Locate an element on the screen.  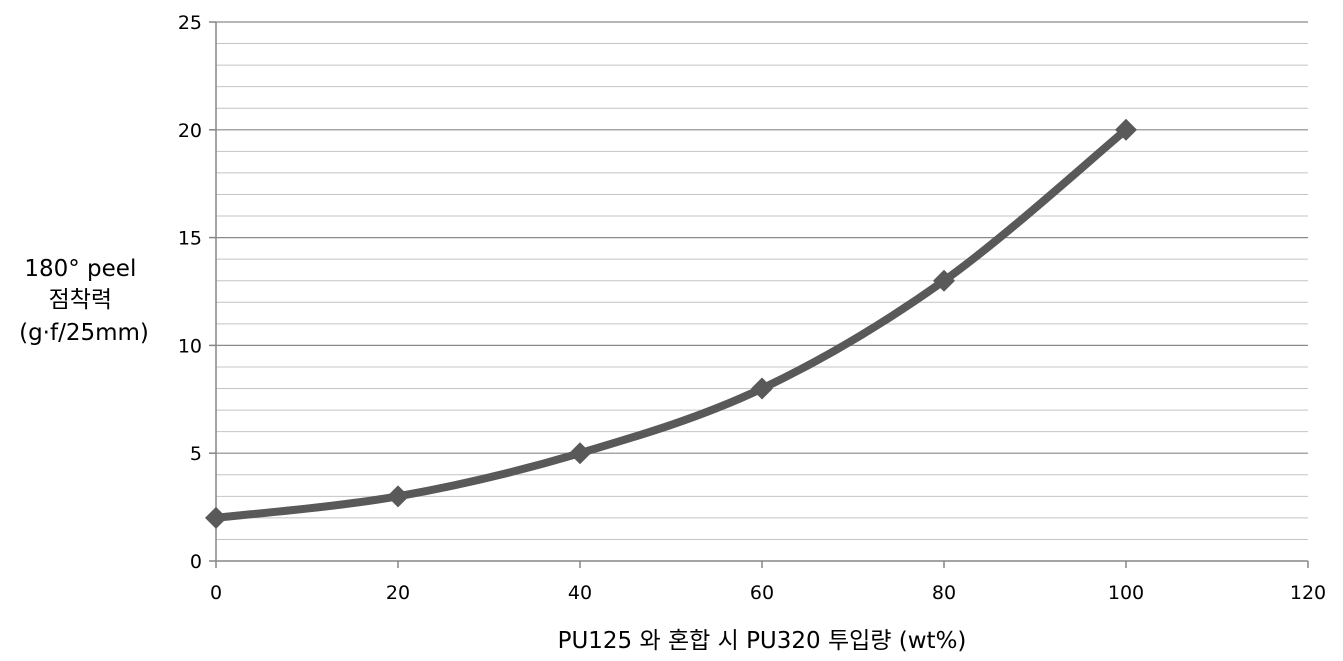
x-tick-label: 80 is located at coordinates (944, 593).